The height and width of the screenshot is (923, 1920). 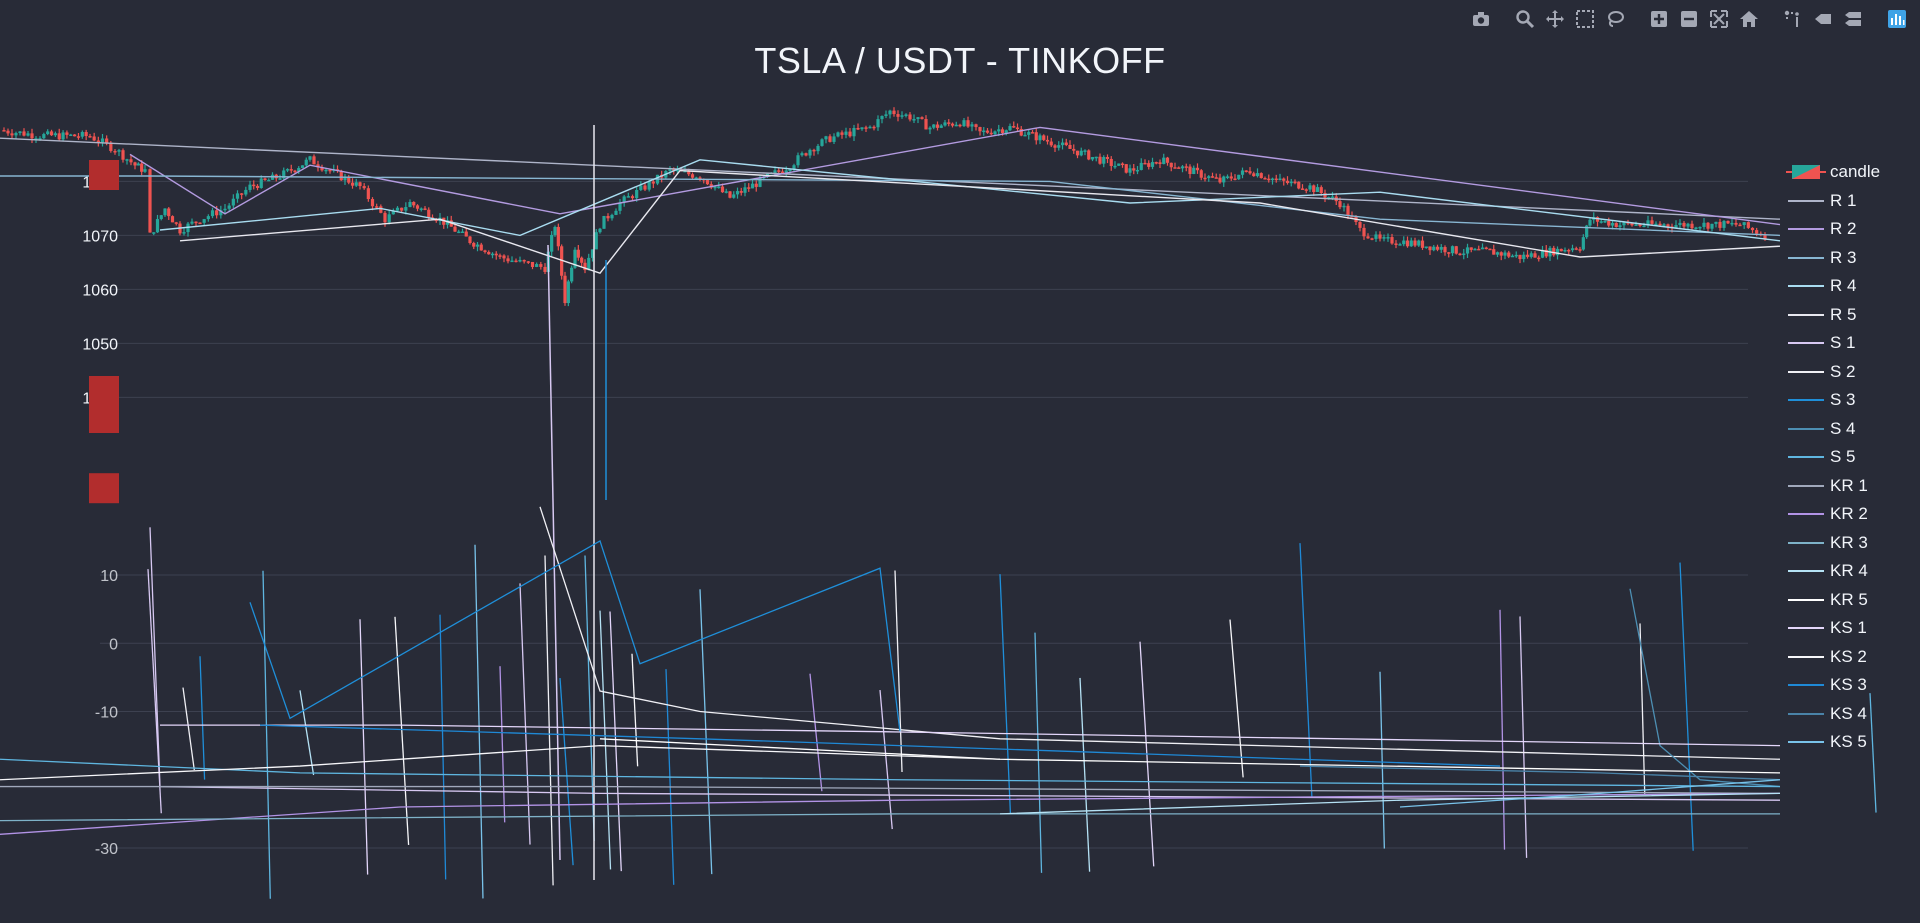 What do you see at coordinates (1833, 742) in the screenshot?
I see `legend-item: KS 5` at bounding box center [1833, 742].